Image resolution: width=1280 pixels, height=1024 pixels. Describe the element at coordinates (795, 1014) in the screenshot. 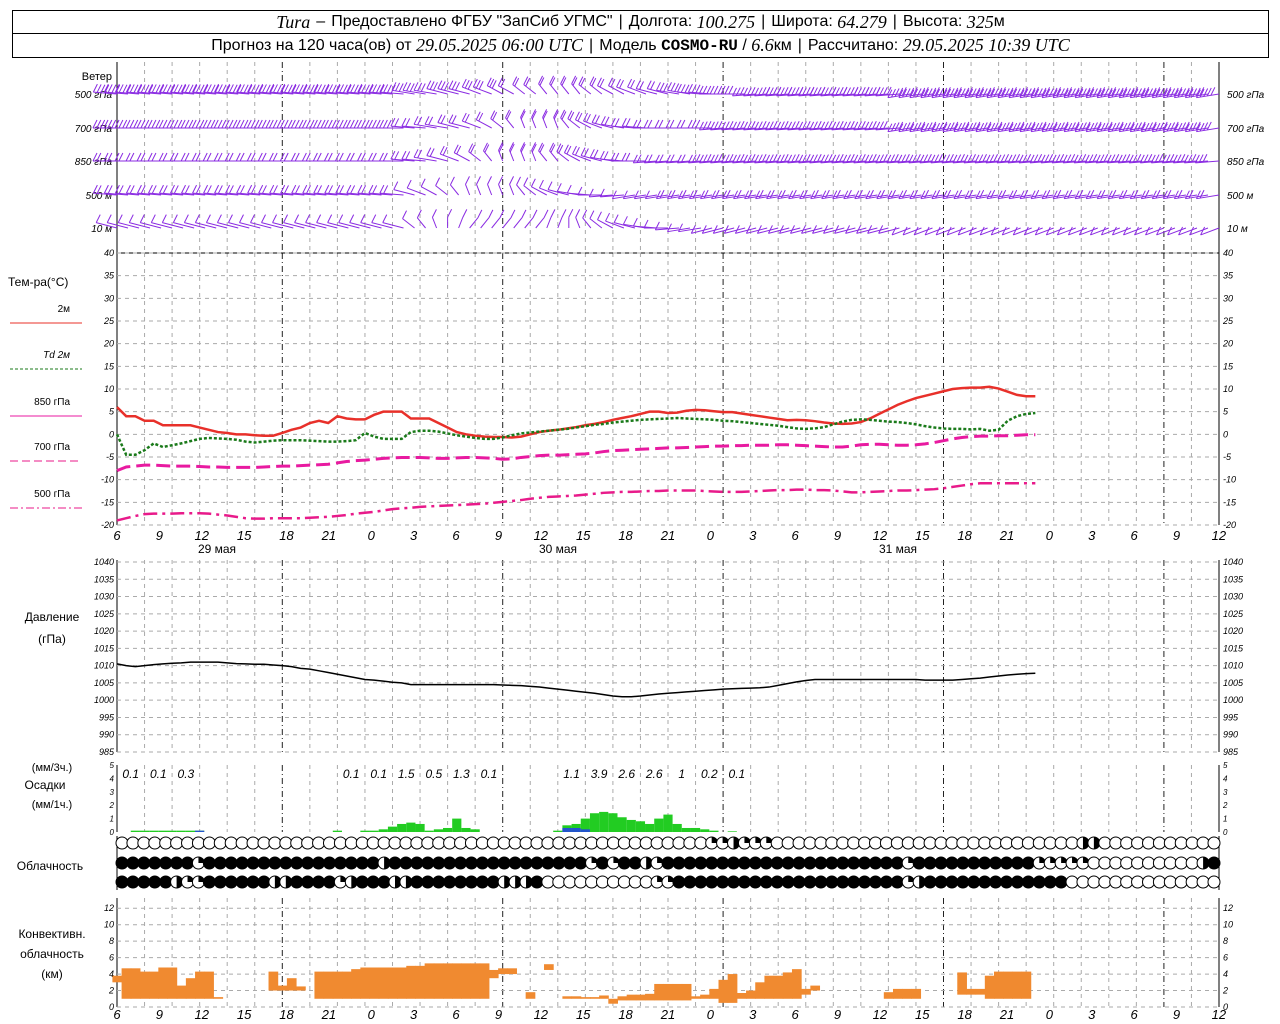

I see `conv-x-tick: 6` at that location.